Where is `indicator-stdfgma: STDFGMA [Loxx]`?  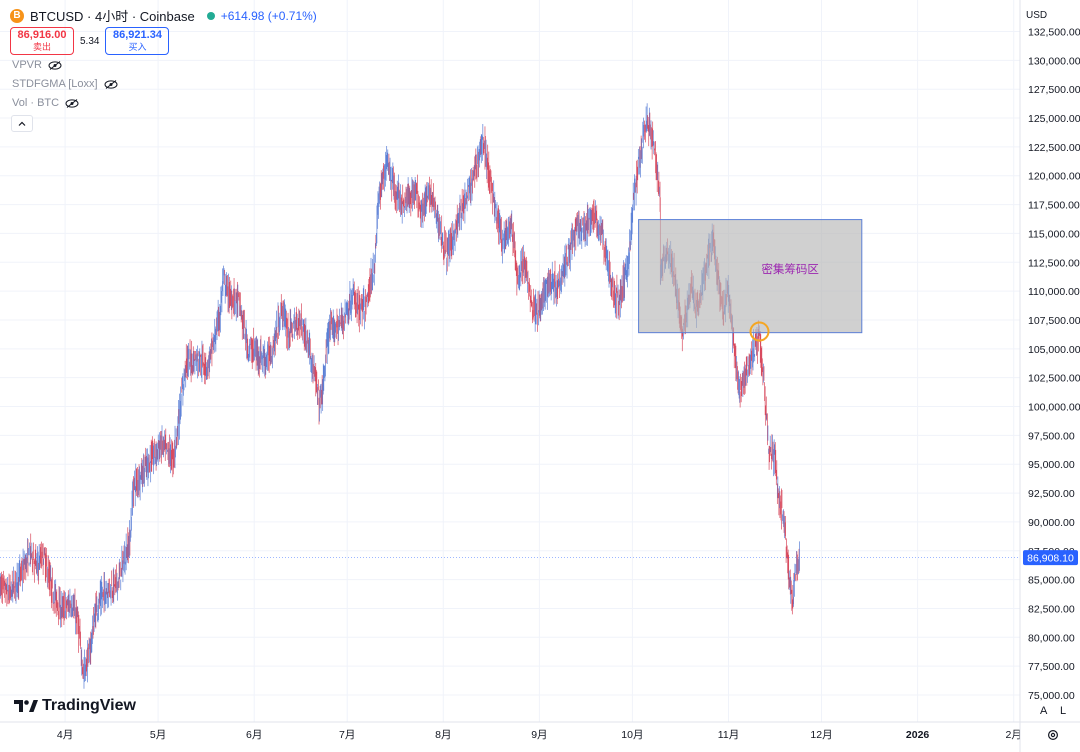
indicator-stdfgma: STDFGMA [Loxx] is located at coordinates (65, 84).